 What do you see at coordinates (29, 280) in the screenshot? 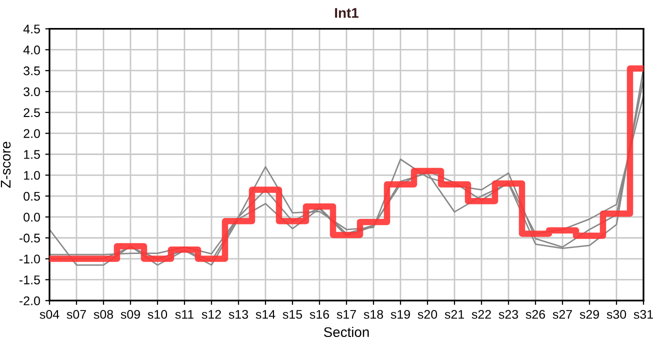
I see `y-tick-label: -1.5` at bounding box center [29, 280].